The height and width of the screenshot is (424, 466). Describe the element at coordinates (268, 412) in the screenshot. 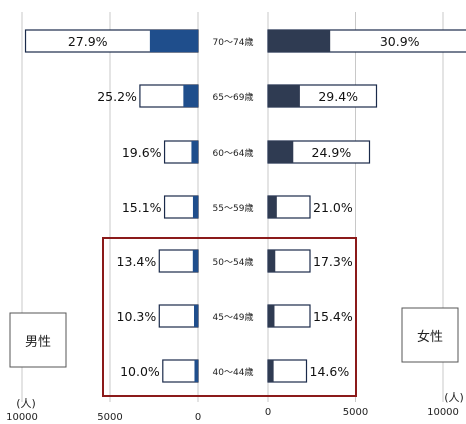

I see `female-axis-tick: 0` at that location.